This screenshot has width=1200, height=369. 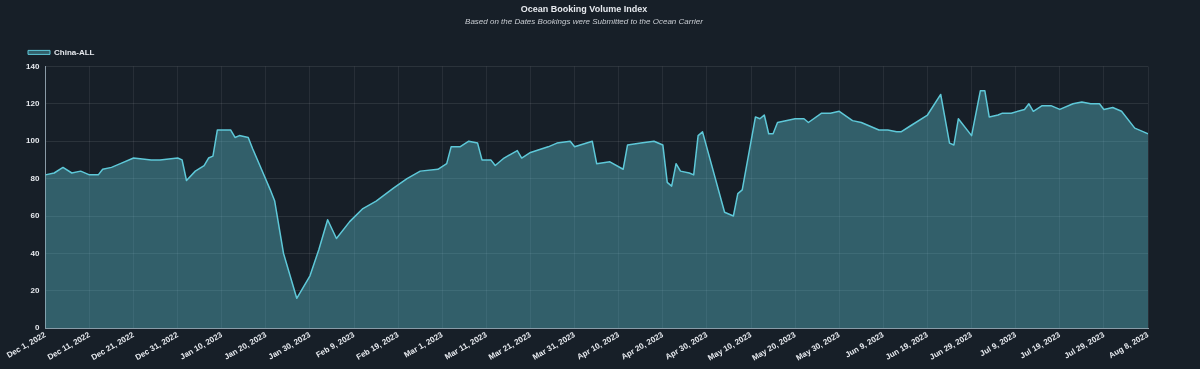 What do you see at coordinates (554, 345) in the screenshot?
I see `x-tick-label: Mar 31, 2023` at bounding box center [554, 345].